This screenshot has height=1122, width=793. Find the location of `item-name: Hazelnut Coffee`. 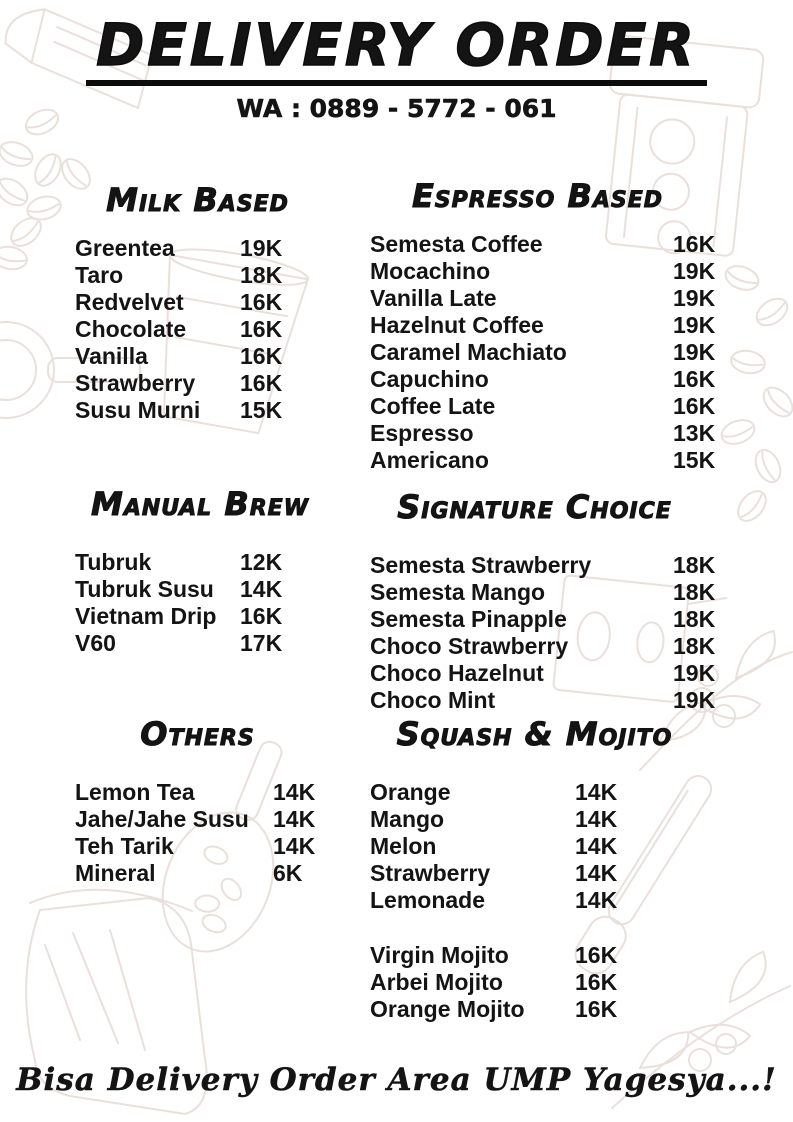

item-name: Hazelnut Coffee is located at coordinates (457, 325).